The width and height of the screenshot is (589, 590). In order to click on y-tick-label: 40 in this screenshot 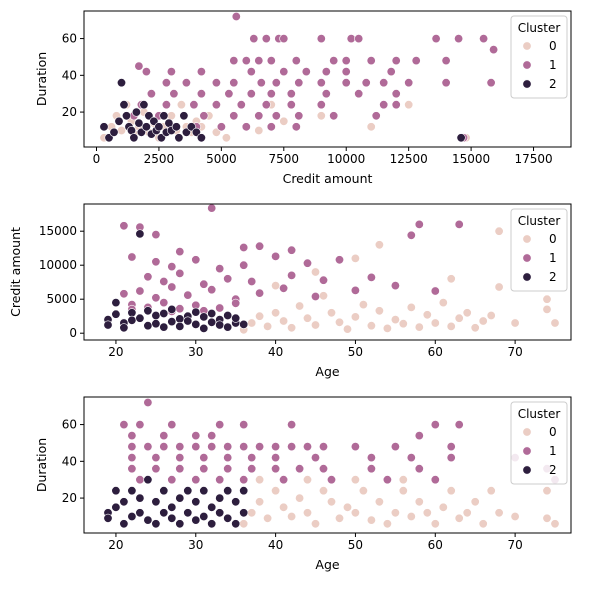, I will do `click(69, 75)`.